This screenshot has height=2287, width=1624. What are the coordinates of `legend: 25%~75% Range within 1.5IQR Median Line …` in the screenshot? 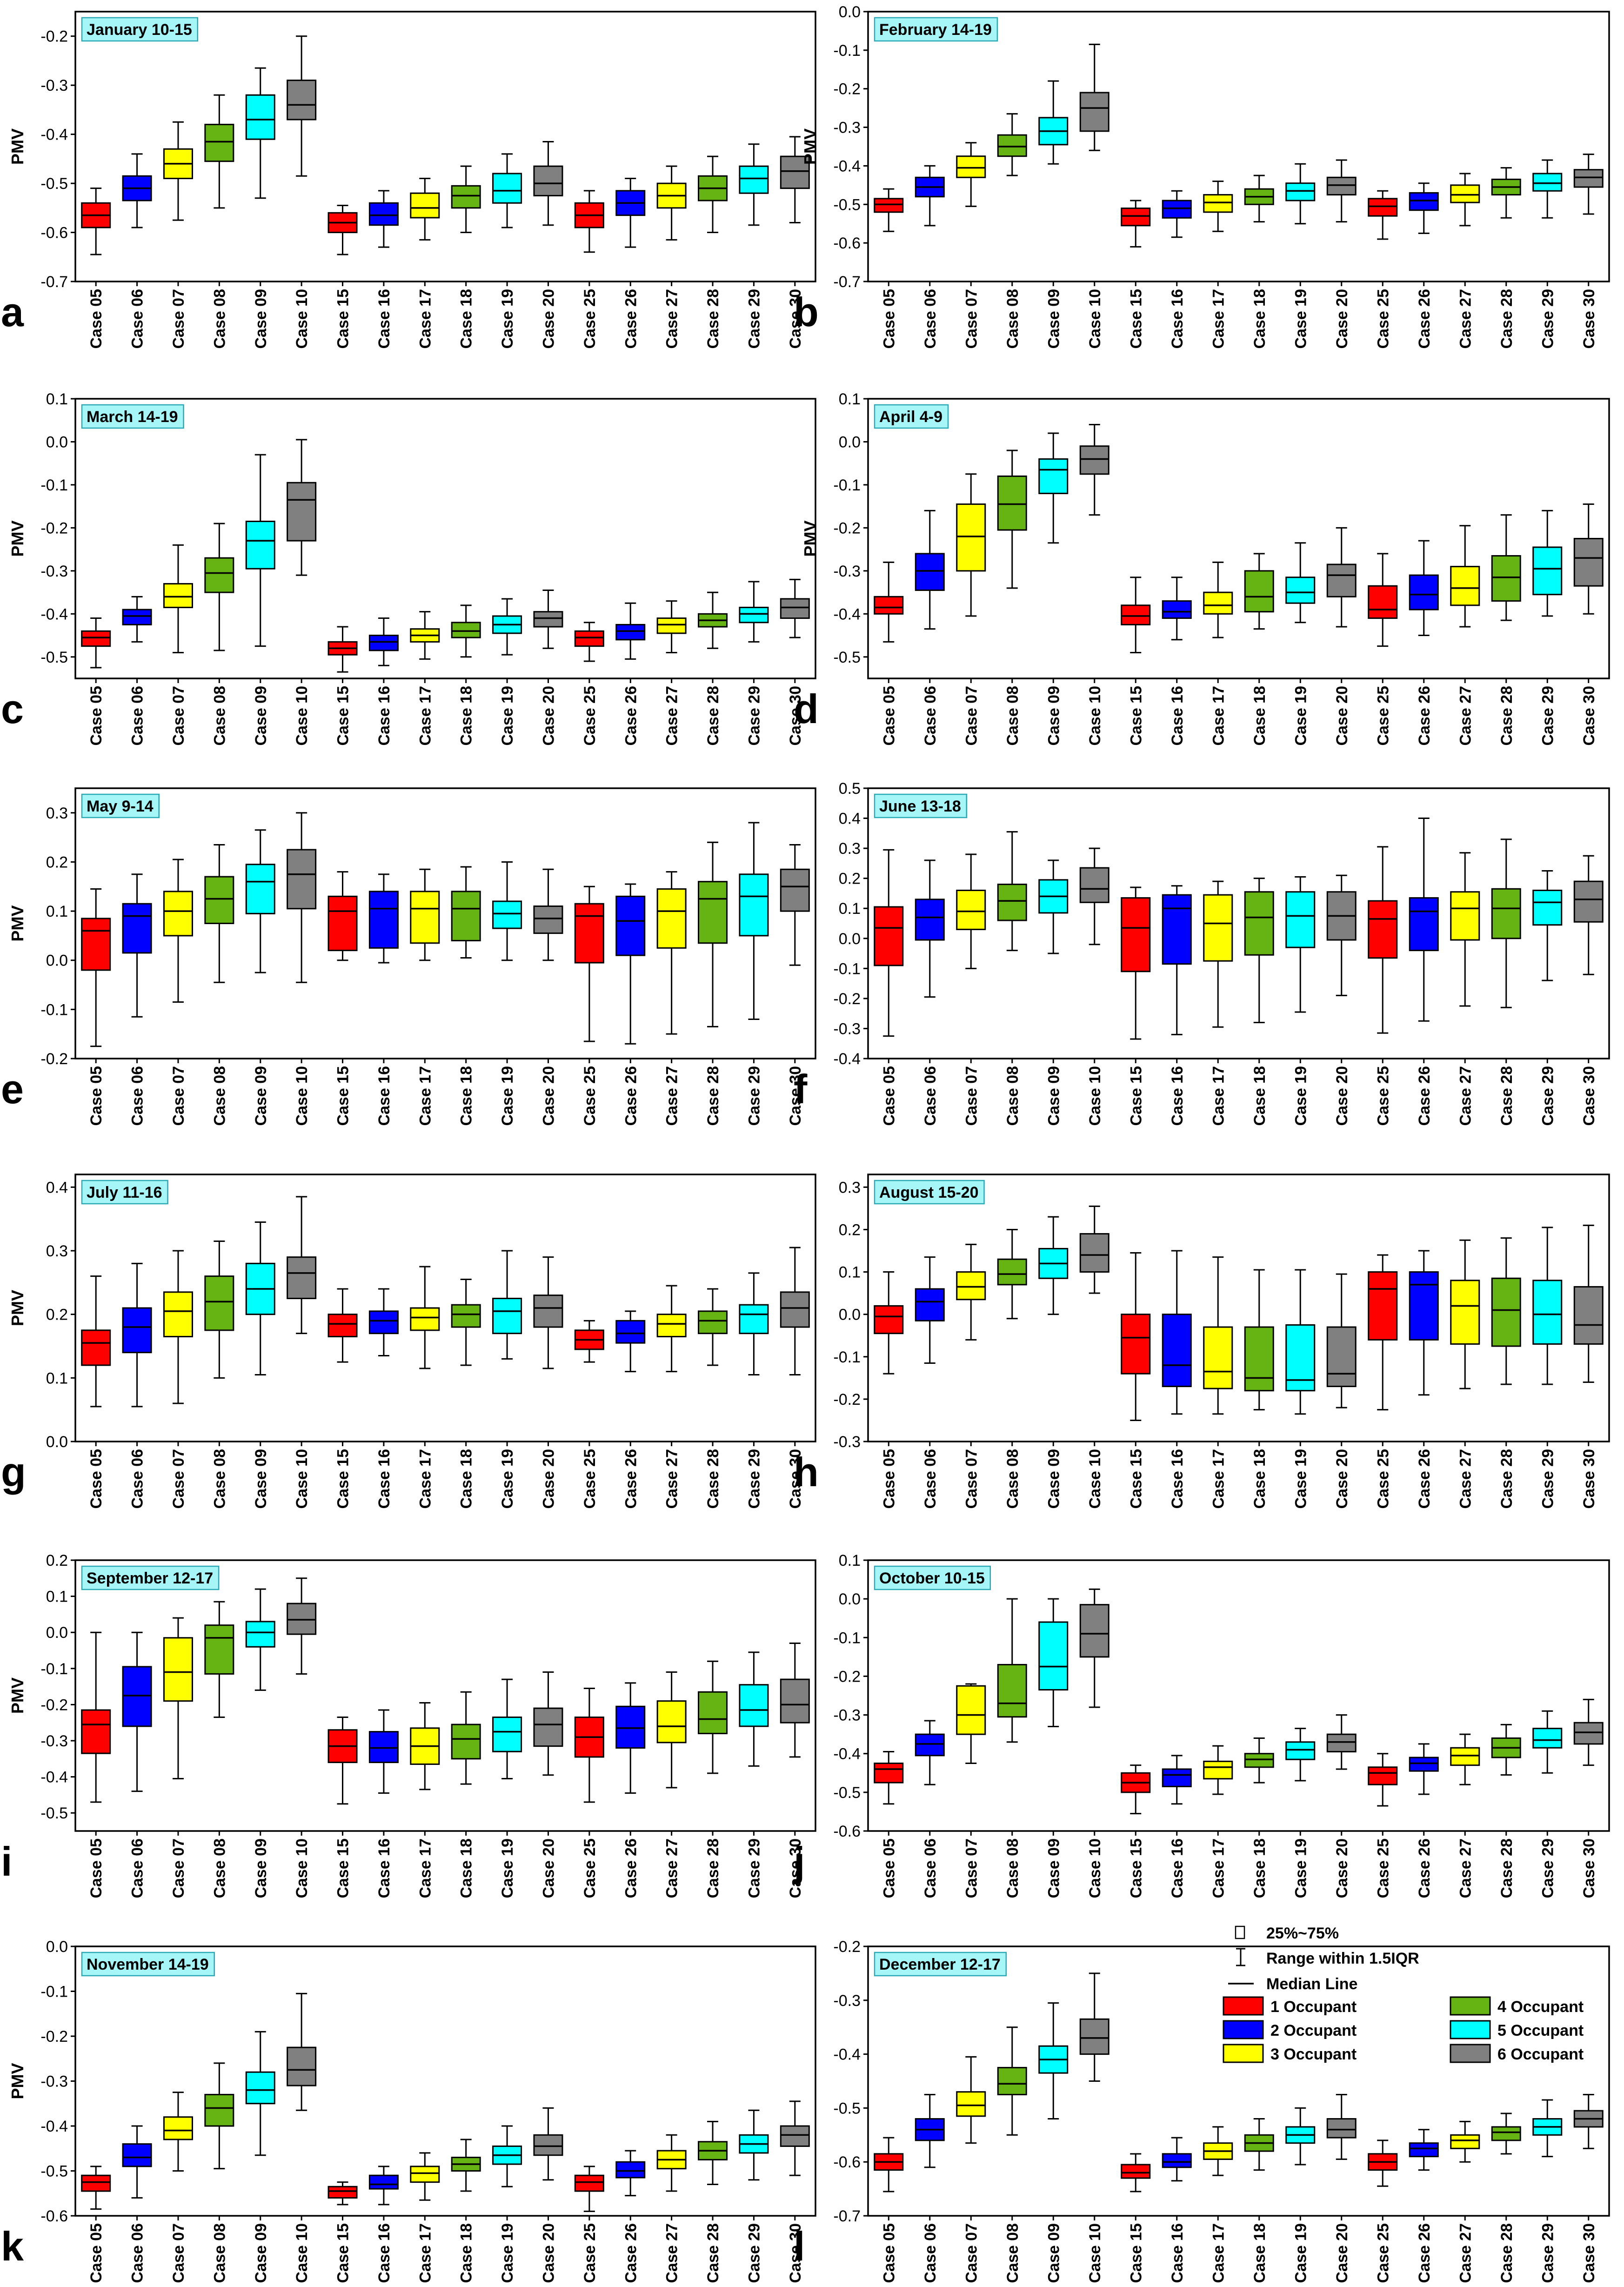 It's located at (1403, 1994).